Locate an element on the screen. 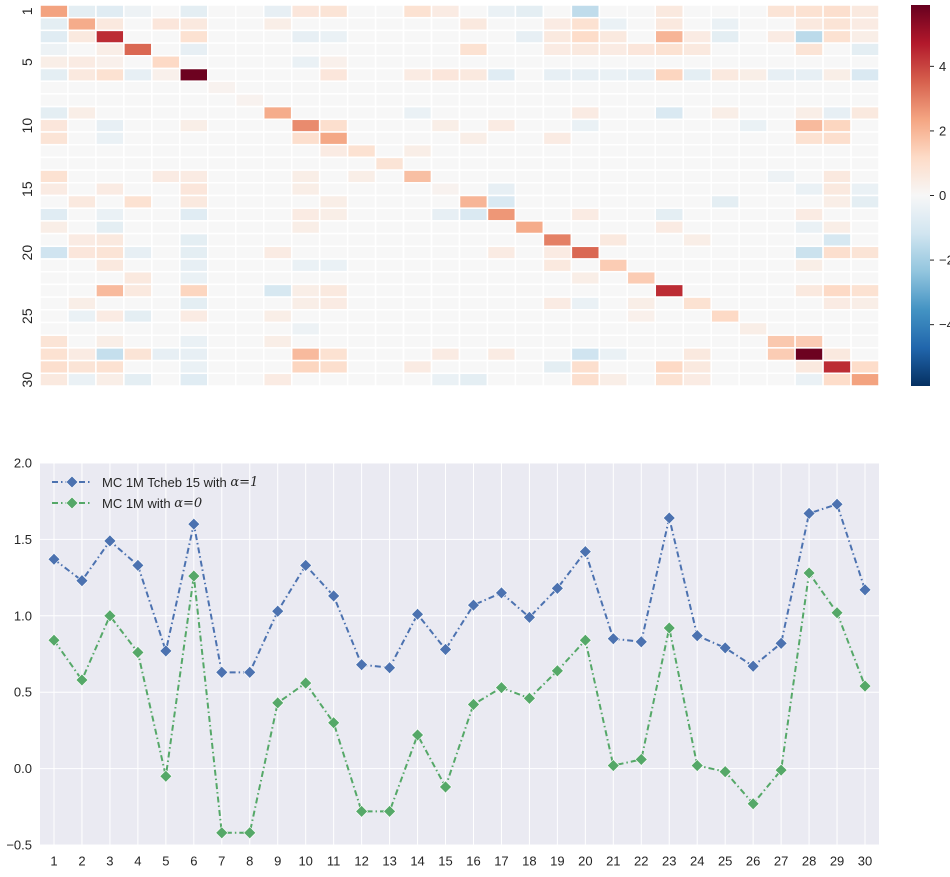 The height and width of the screenshot is (877, 950). heatmap-row-label: 1 is located at coordinates (27, 11).